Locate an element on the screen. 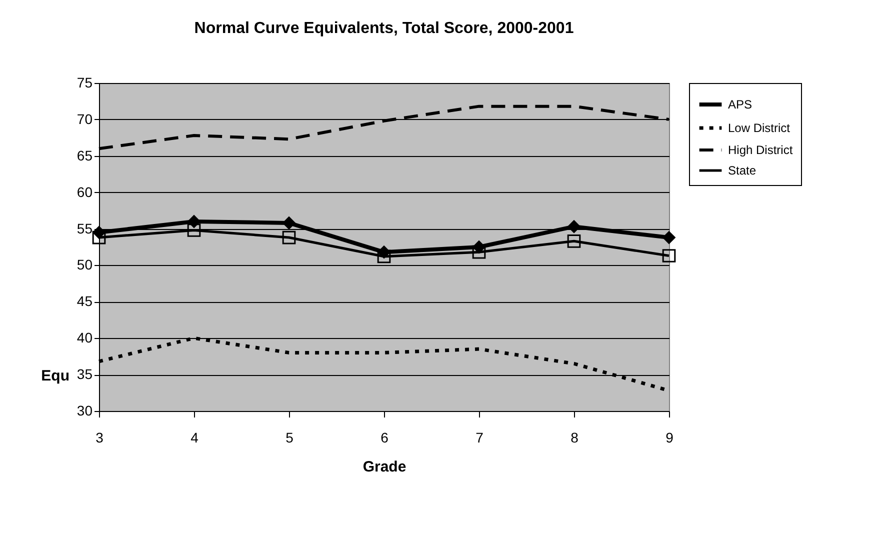  y-axis-title: Equ is located at coordinates (55, 376).